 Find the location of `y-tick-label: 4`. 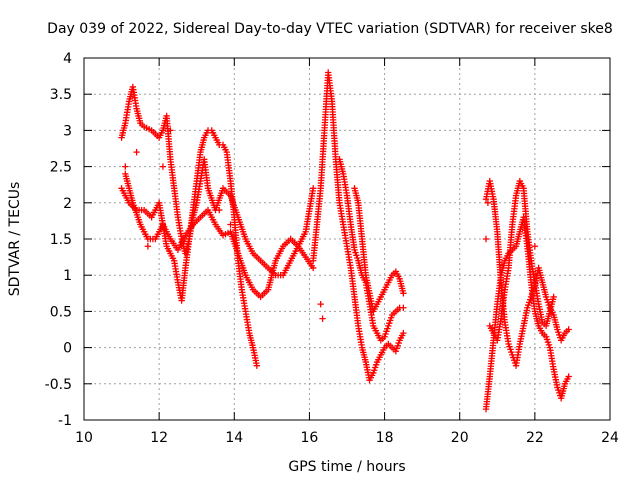

y-tick-label: 4 is located at coordinates (67, 59).